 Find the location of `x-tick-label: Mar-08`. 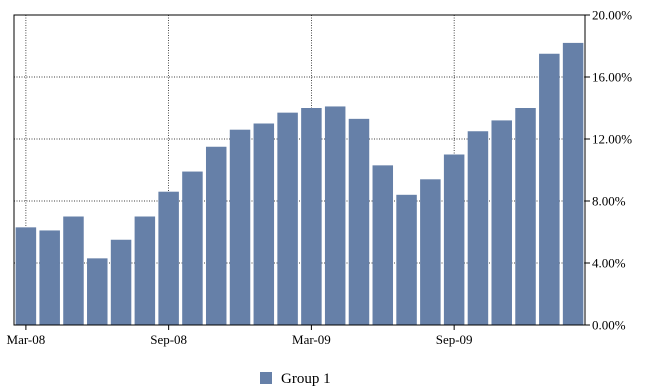

x-tick-label: Mar-08 is located at coordinates (26, 339).